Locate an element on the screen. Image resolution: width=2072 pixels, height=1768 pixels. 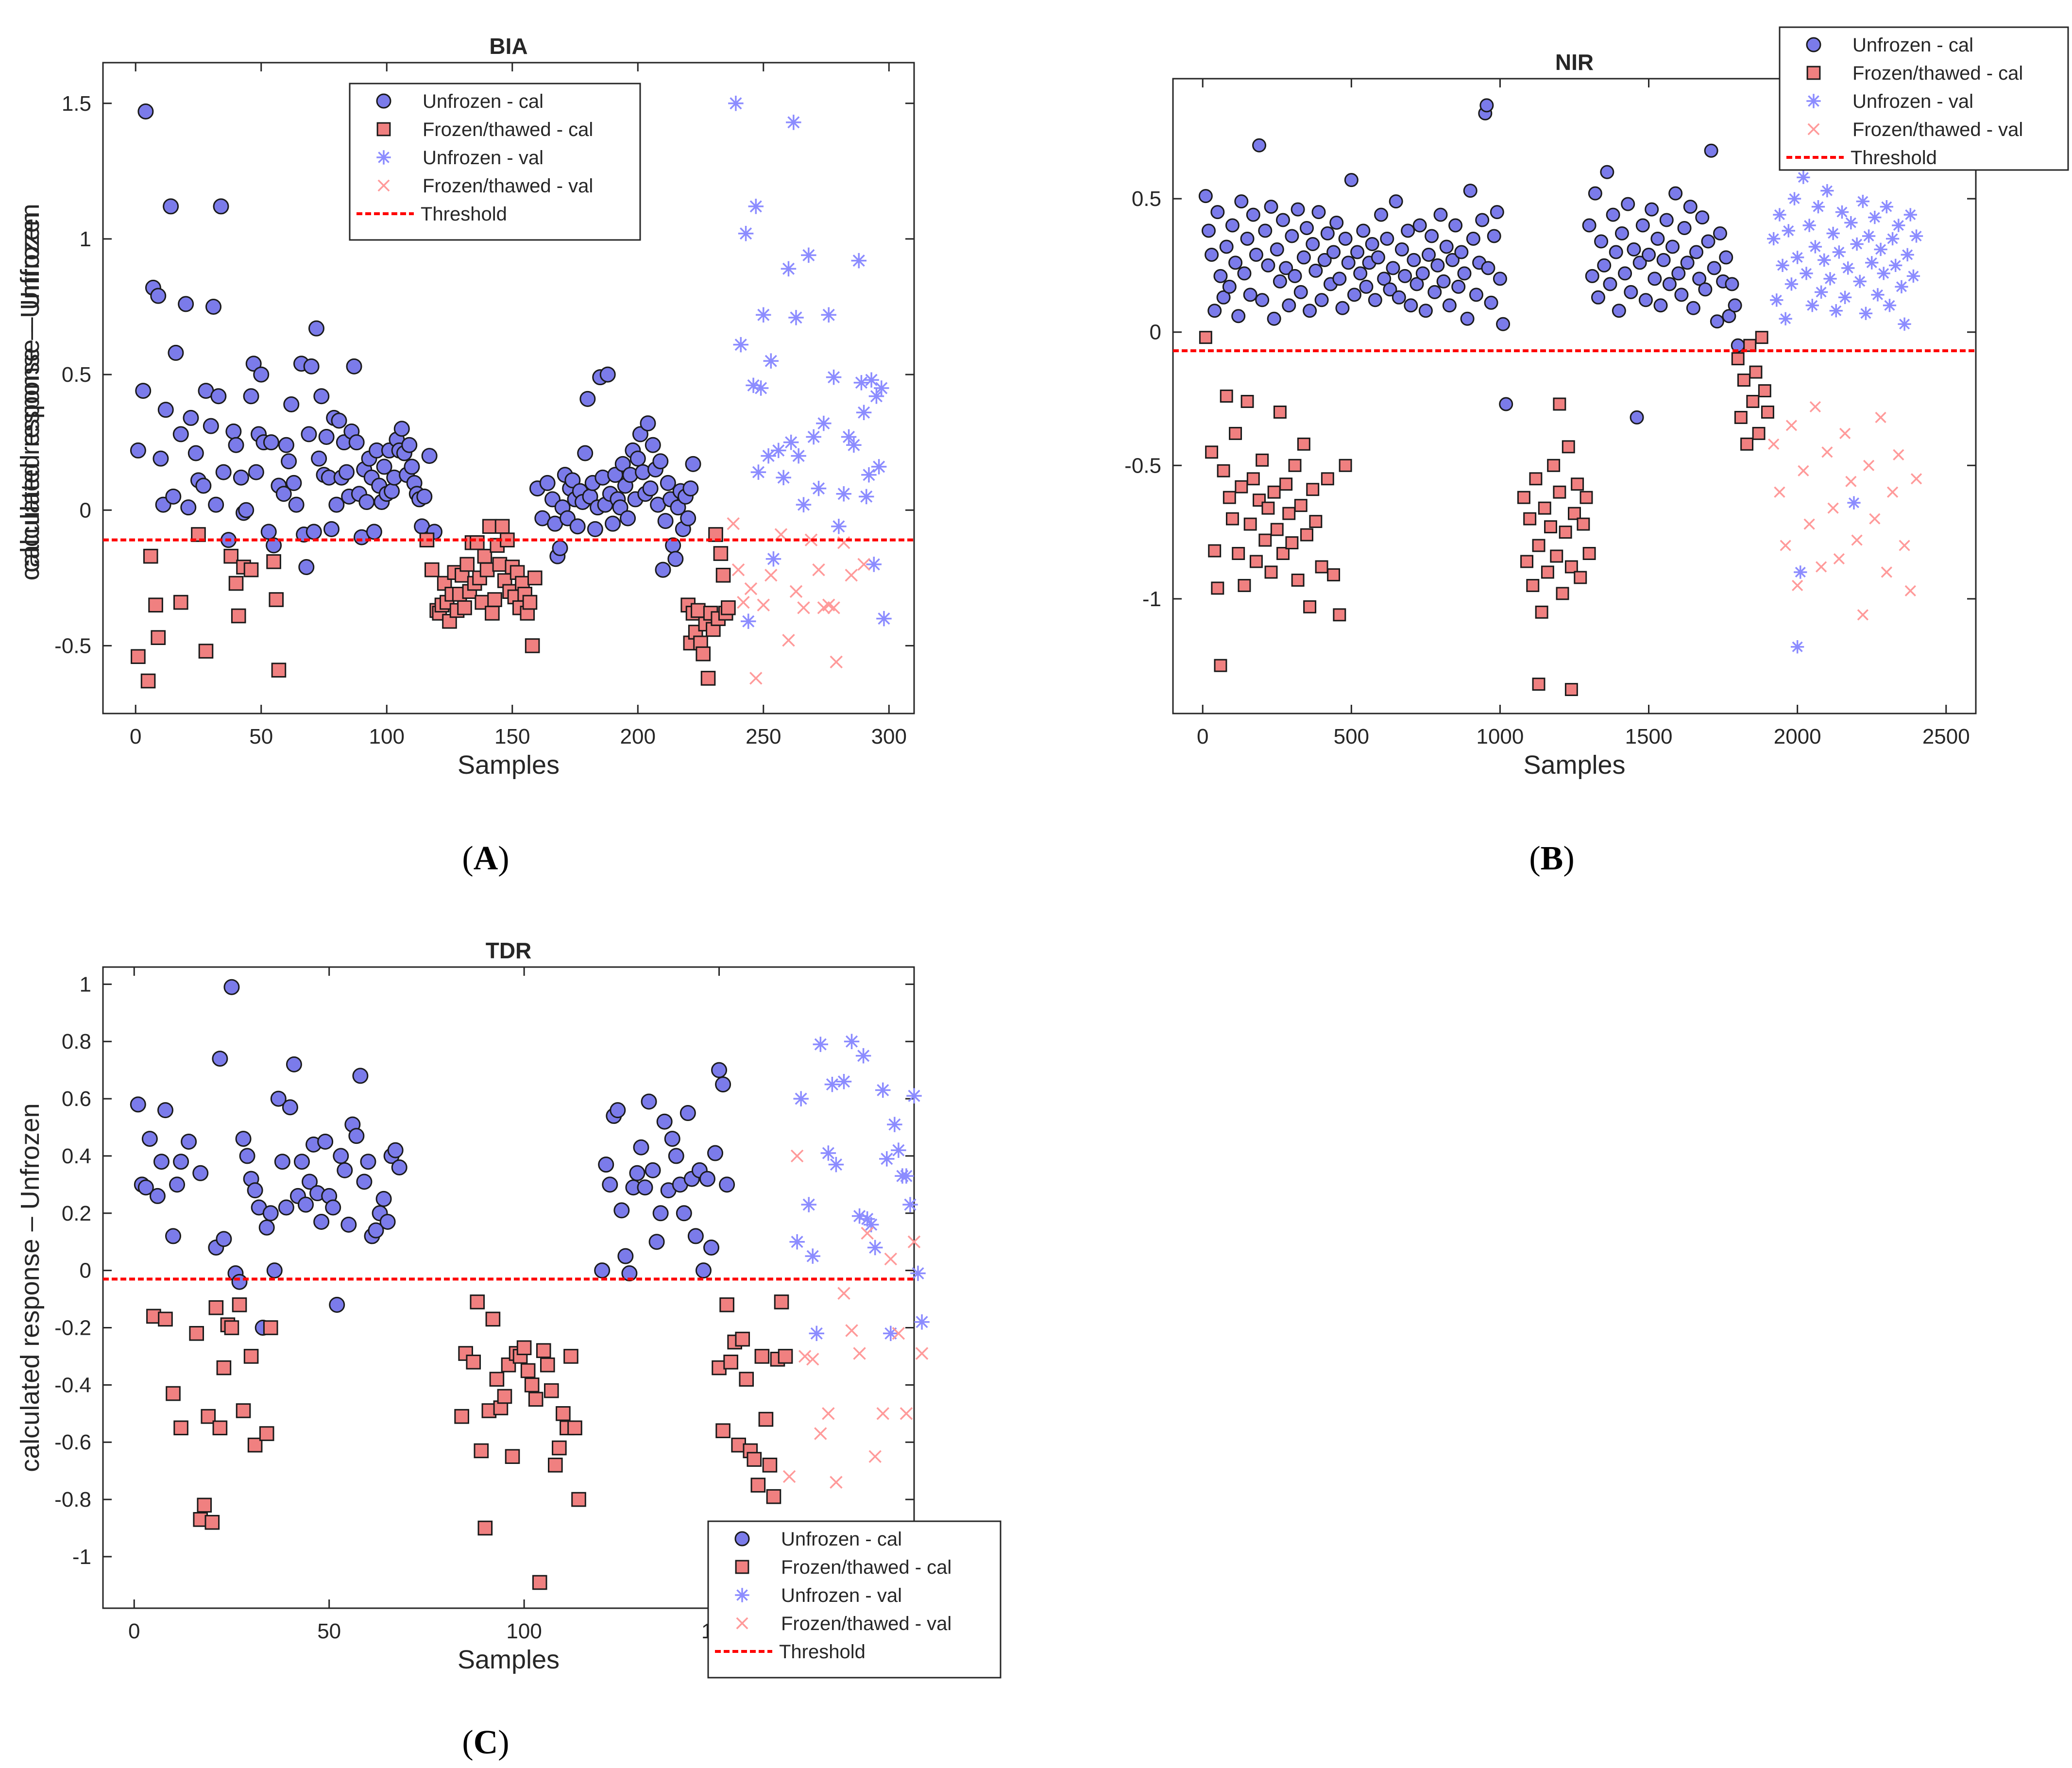
legend-square-marker is located at coordinates (383, 129).